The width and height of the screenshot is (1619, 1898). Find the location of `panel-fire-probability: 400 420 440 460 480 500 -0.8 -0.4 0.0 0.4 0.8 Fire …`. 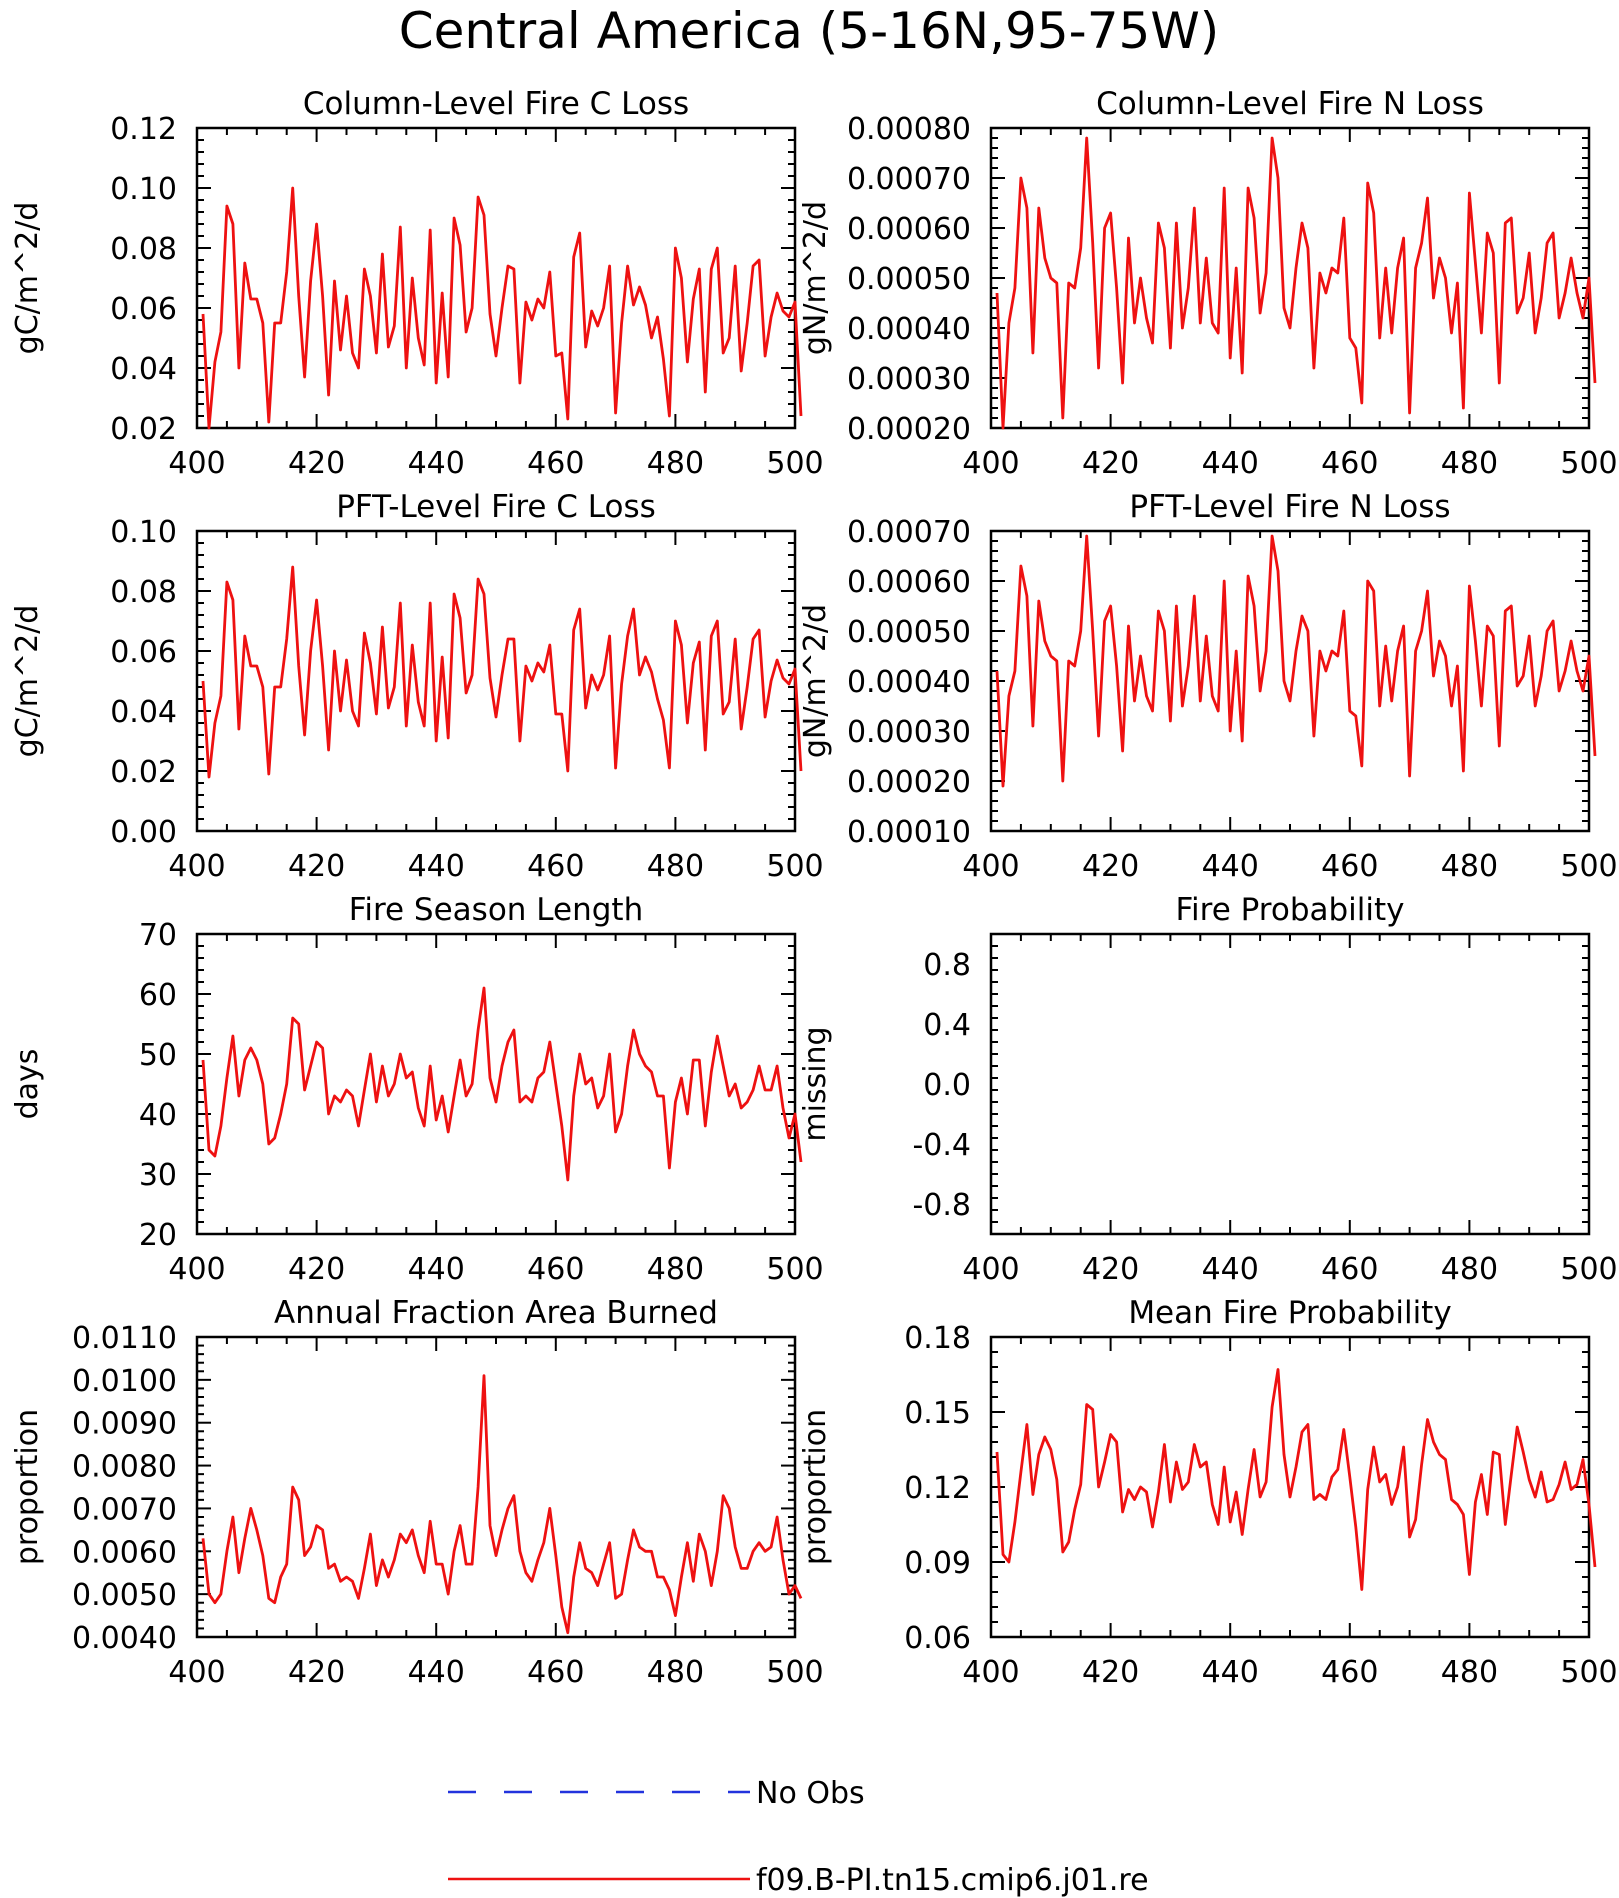

panel-fire-probability: 400 420 440 460 480 500 -0.8 -0.4 0.0 0.4 0.8 Fire … is located at coordinates (1208, 1089).